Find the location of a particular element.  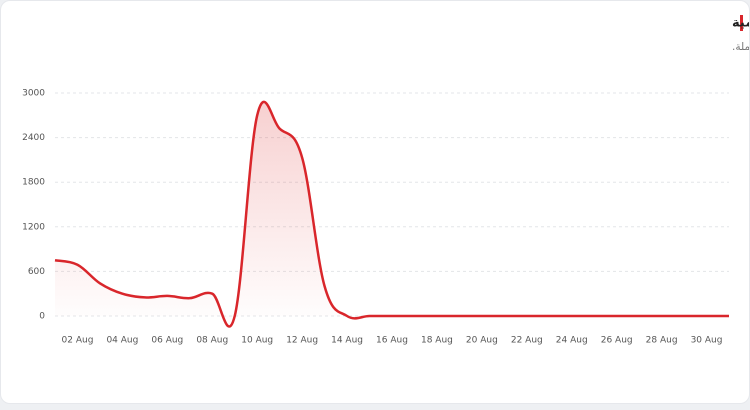

x-tick-label: 02 Aug is located at coordinates (78, 341).